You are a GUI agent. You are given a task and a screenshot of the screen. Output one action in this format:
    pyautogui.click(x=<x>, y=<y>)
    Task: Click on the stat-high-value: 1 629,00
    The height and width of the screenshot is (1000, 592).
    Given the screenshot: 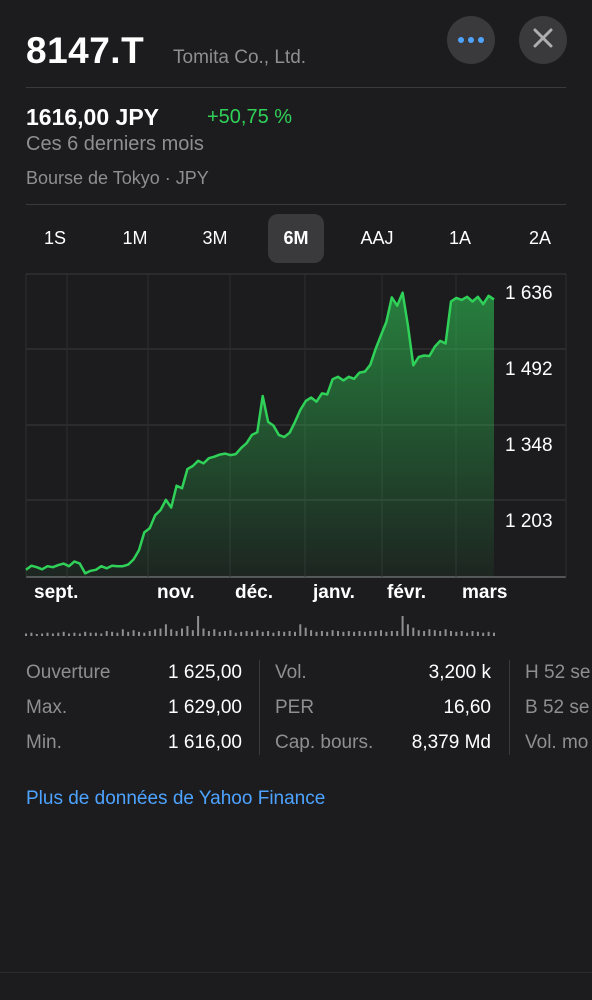 What is the action you would take?
    pyautogui.click(x=205, y=707)
    